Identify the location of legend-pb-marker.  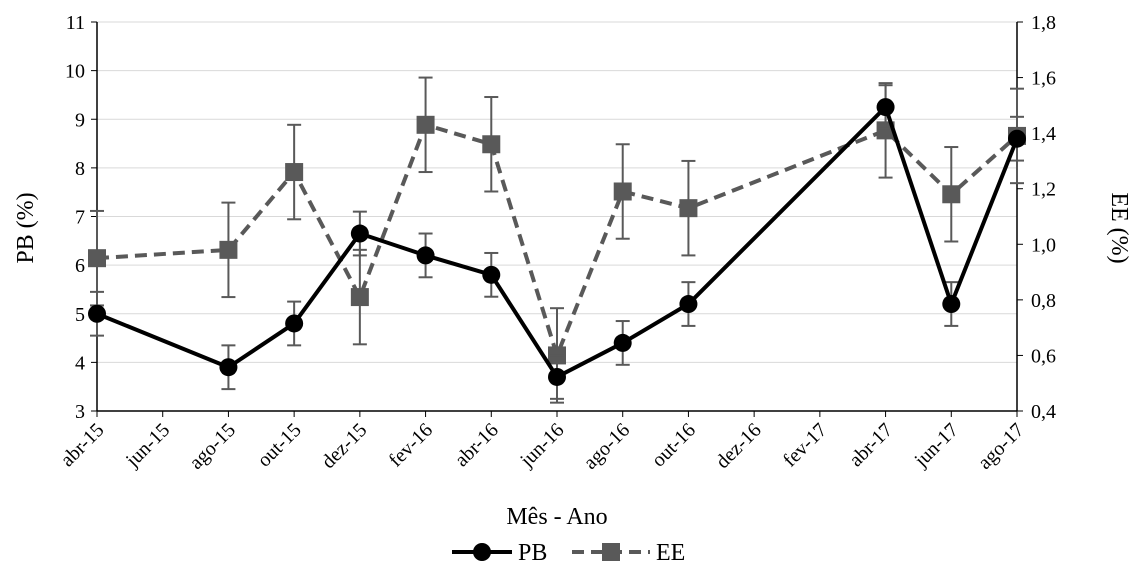
(482, 552).